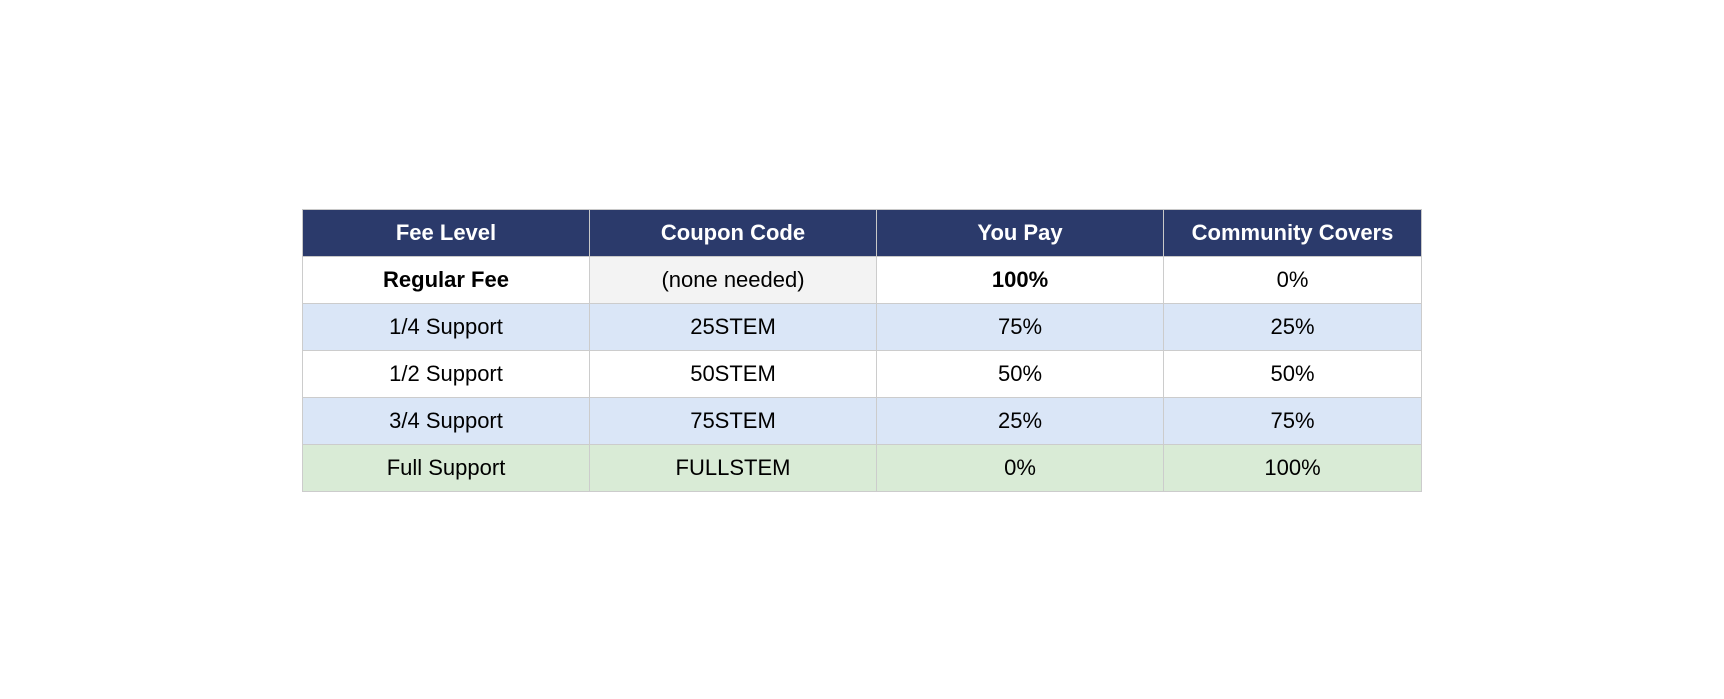 This screenshot has width=1724, height=699. I want to click on table-row: Full Support FULLSTEM 0% 100%, so click(862, 468).